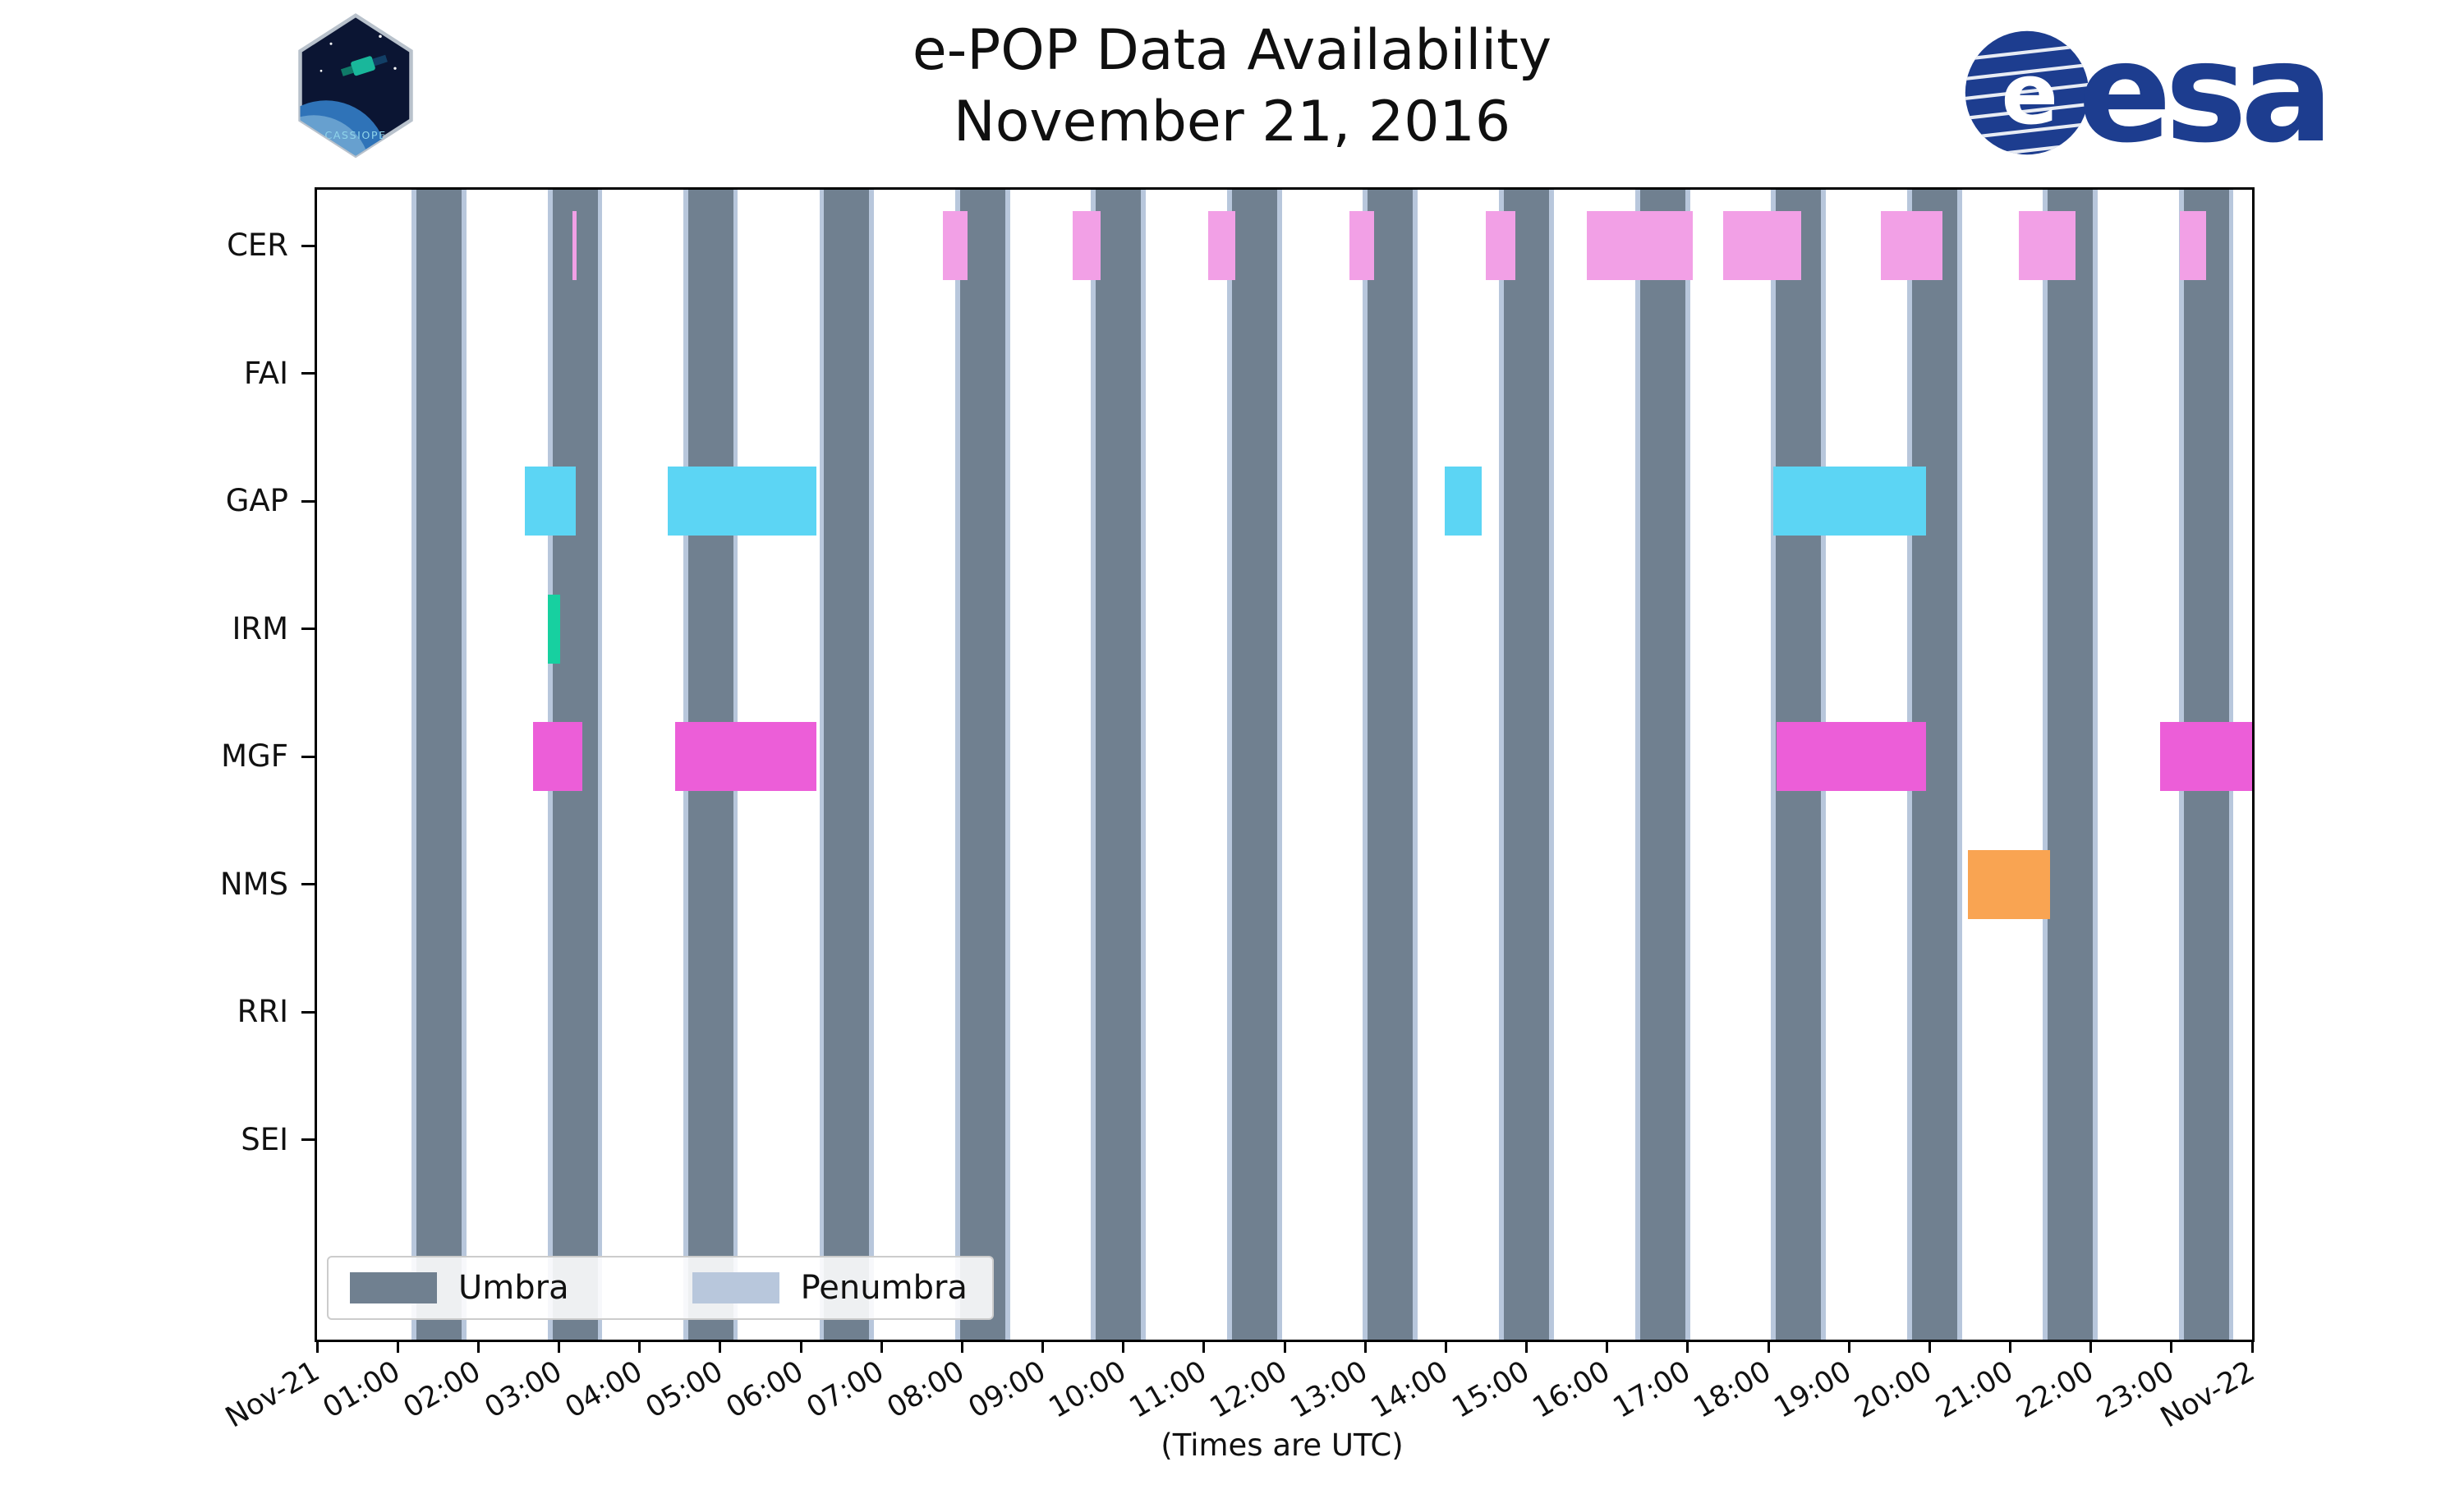  What do you see at coordinates (735, 1287) in the screenshot?
I see `legend-penumbra-swatch` at bounding box center [735, 1287].